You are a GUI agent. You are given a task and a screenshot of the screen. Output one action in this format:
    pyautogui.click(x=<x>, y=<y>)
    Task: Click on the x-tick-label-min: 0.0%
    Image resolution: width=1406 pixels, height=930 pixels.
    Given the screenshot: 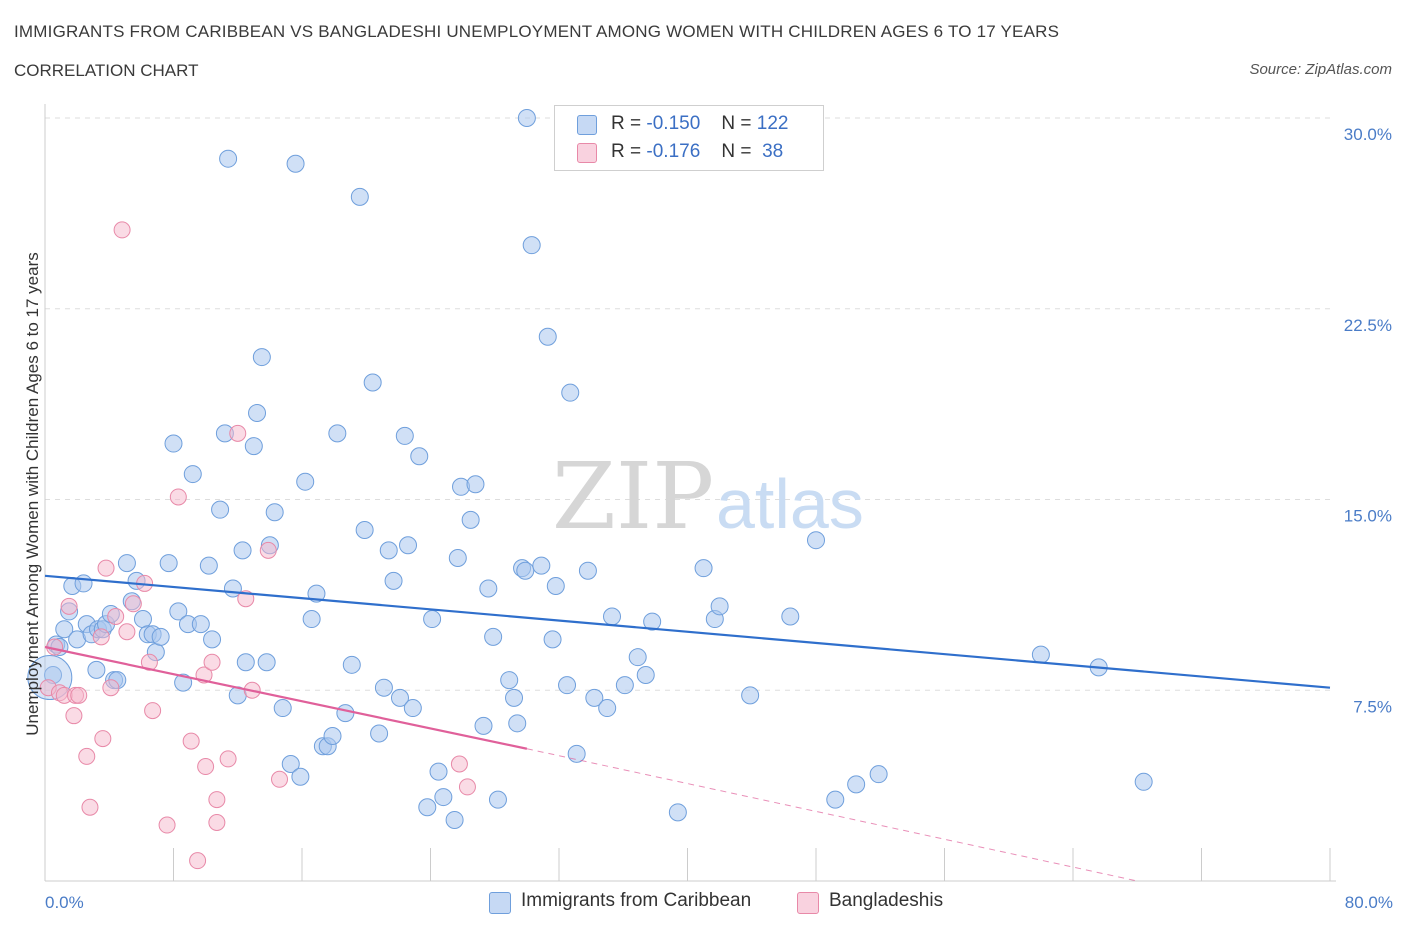 What is the action you would take?
    pyautogui.click(x=64, y=902)
    